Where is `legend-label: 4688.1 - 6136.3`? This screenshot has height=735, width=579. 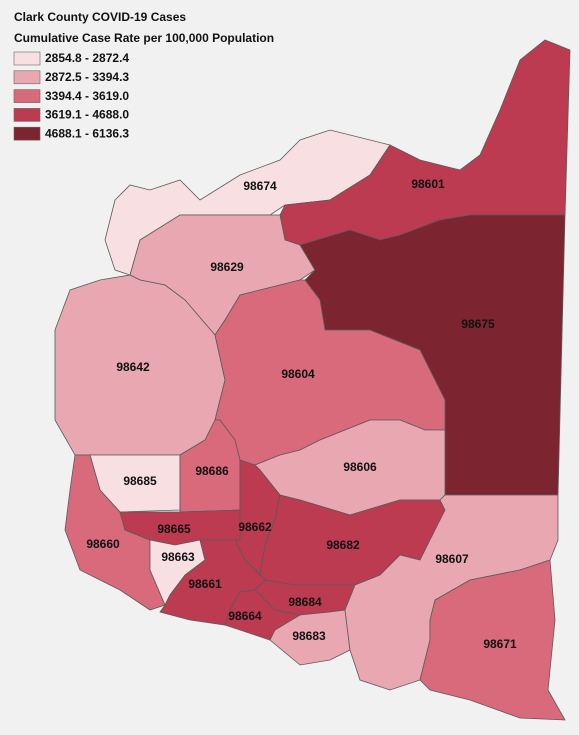 legend-label: 4688.1 - 6136.3 is located at coordinates (87, 133).